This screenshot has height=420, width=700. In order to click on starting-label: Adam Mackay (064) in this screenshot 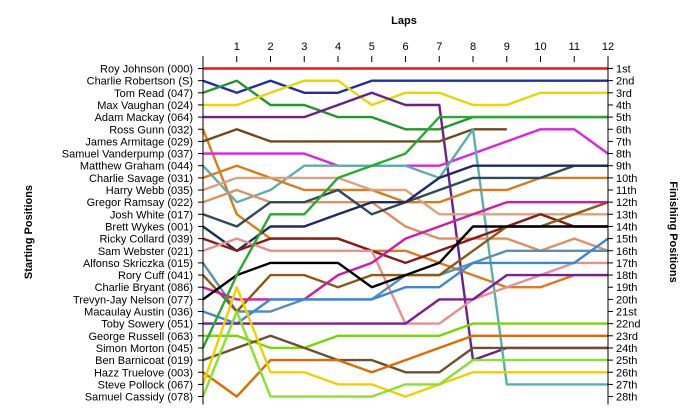, I will do `click(144, 118)`.